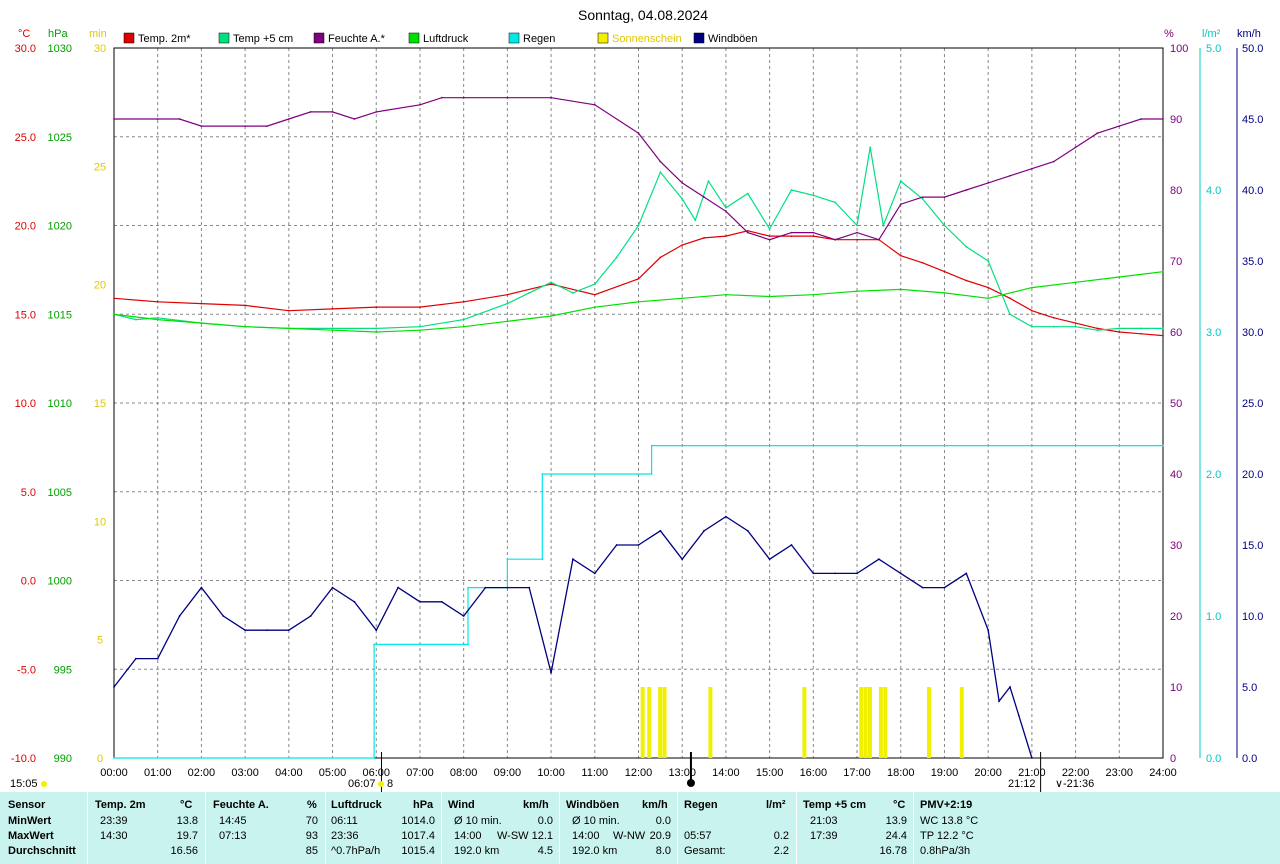 The image size is (1280, 864). What do you see at coordinates (418, 851) in the screenshot?
I see `stats-press_v-2: 1015.4` at bounding box center [418, 851].